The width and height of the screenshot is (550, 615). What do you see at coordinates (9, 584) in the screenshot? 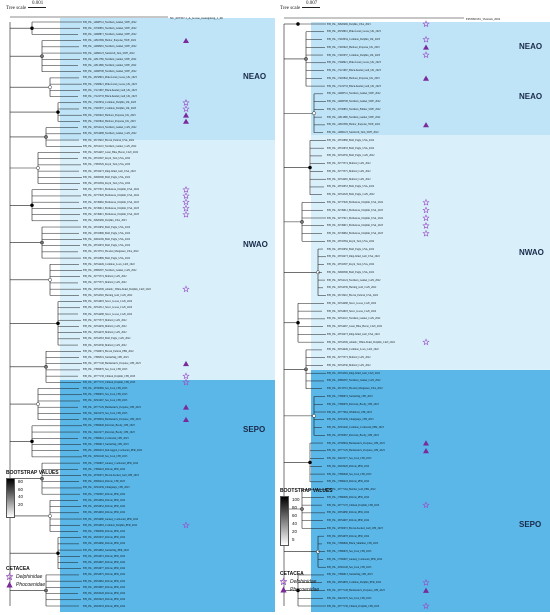
I see `triangle-icon` at bounding box center [9, 584].